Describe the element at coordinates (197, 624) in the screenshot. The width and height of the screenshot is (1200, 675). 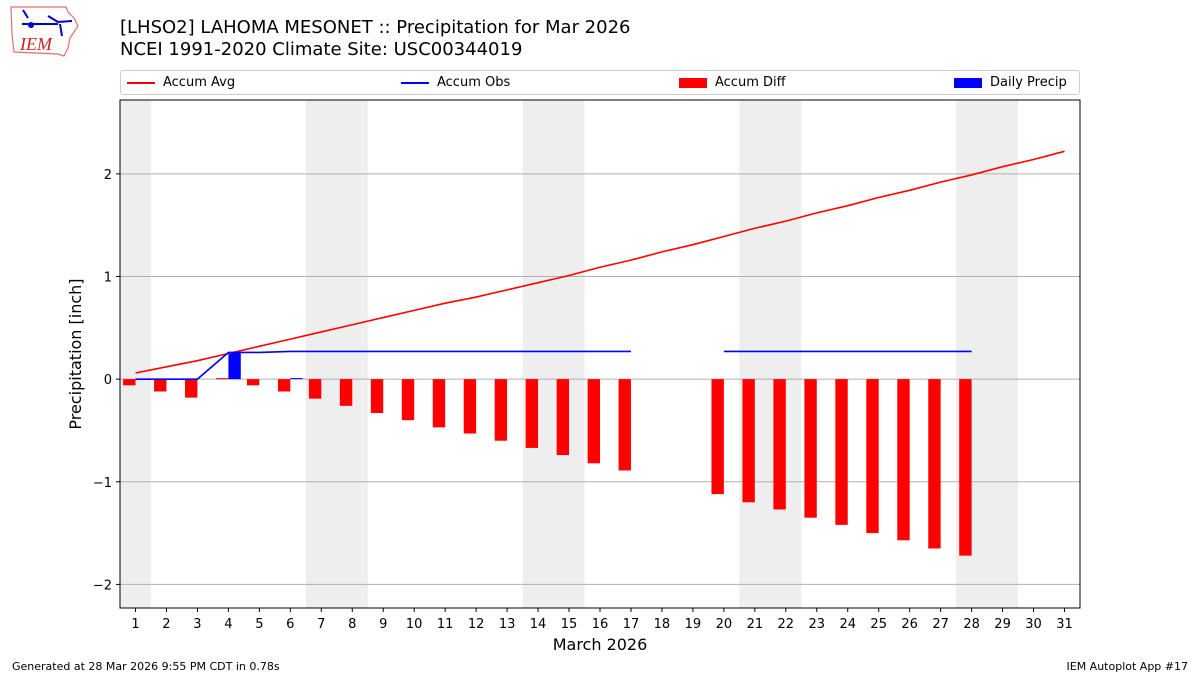
I see `x-tick-label: 3` at that location.